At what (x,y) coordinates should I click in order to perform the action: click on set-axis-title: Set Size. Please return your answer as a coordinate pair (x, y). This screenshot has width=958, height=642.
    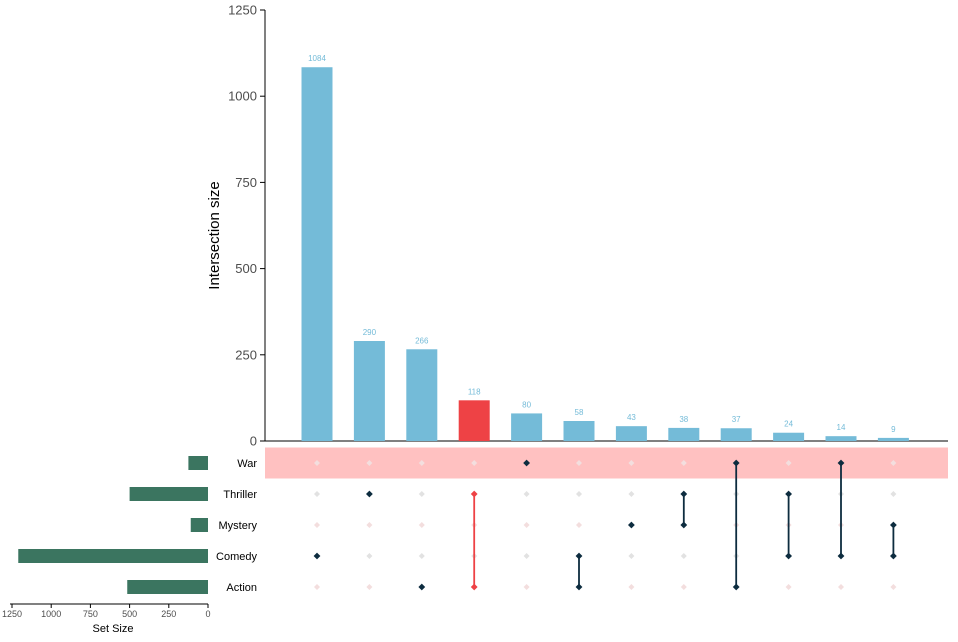
    Looking at the image, I should click on (113, 629).